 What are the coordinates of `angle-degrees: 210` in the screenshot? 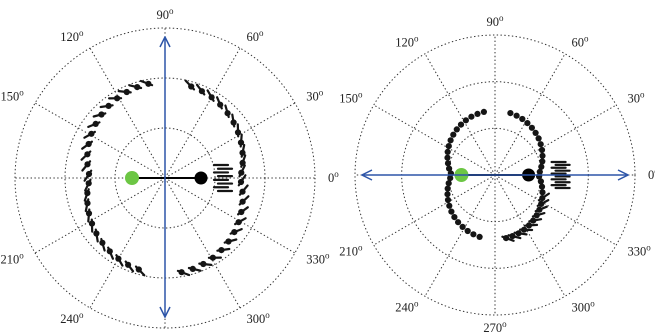 It's located at (348, 252).